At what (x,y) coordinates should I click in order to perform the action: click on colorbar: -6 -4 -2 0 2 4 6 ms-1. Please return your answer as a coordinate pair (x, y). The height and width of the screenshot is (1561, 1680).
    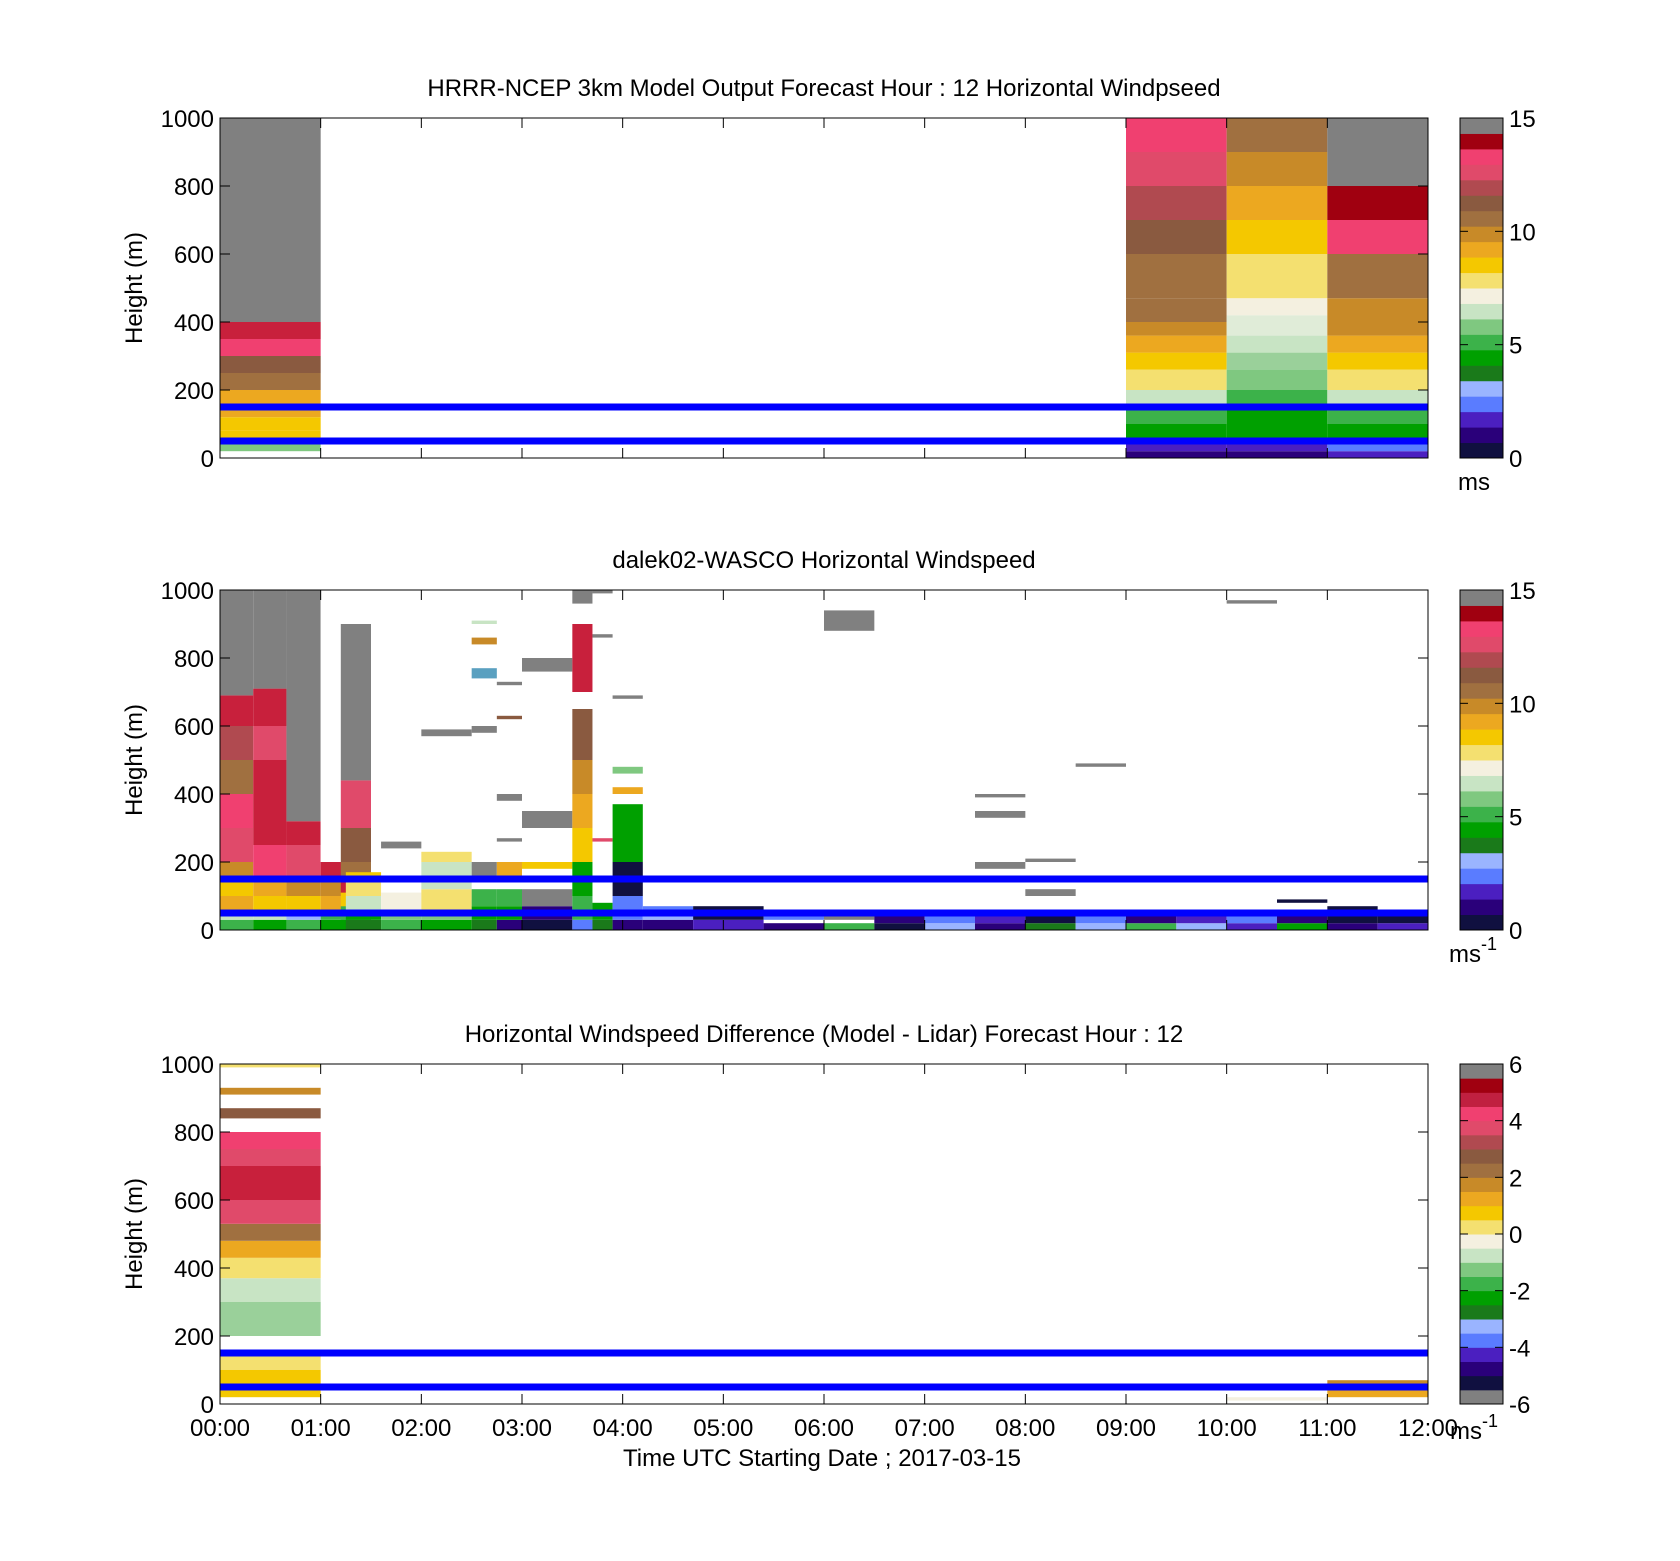
    Looking at the image, I should click on (1490, 1248).